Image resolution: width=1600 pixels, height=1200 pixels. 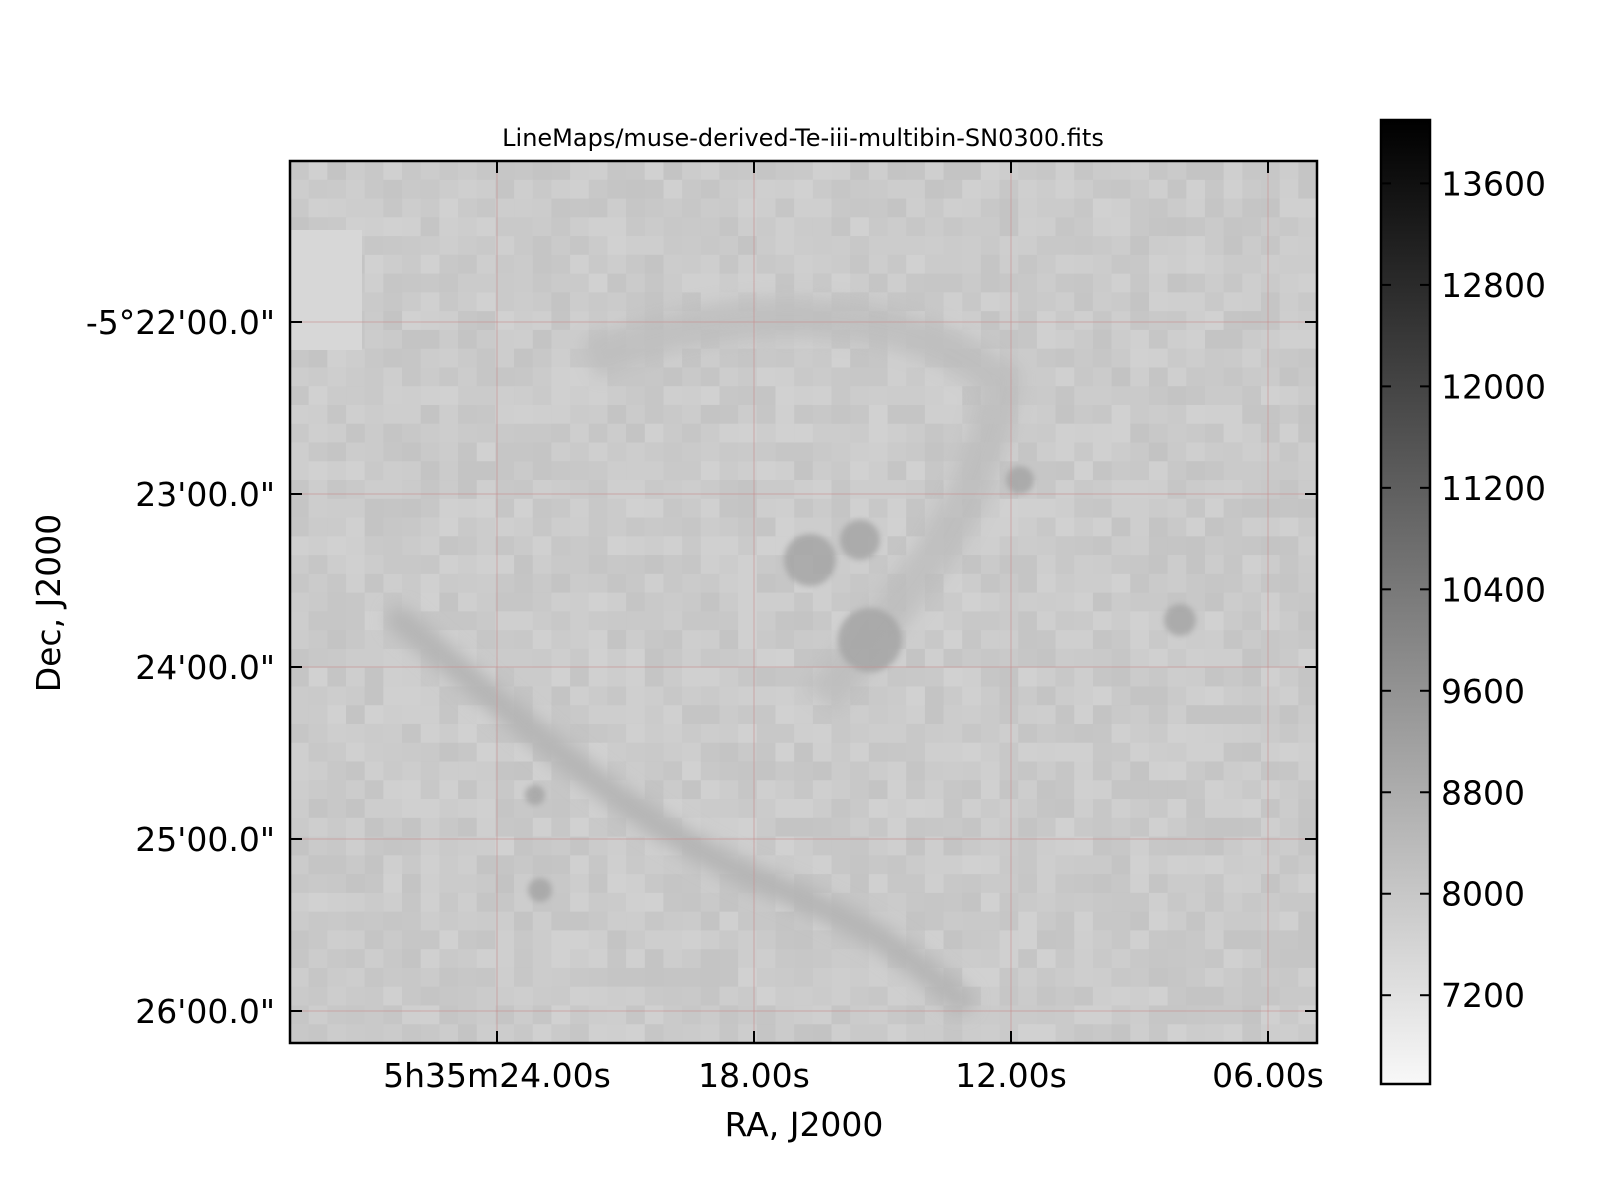 What do you see at coordinates (1020, 480) in the screenshot?
I see `knot-feature` at bounding box center [1020, 480].